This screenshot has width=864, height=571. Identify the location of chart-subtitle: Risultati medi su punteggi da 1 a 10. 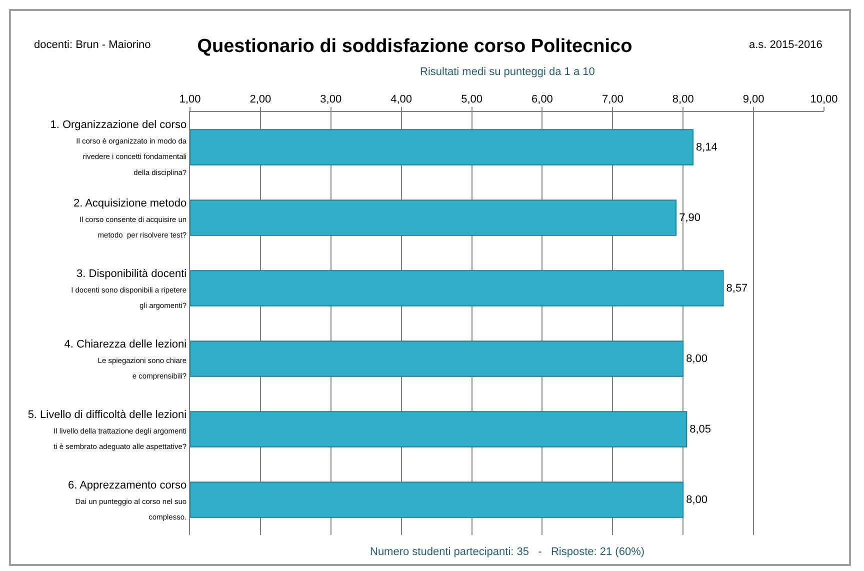
(507, 72).